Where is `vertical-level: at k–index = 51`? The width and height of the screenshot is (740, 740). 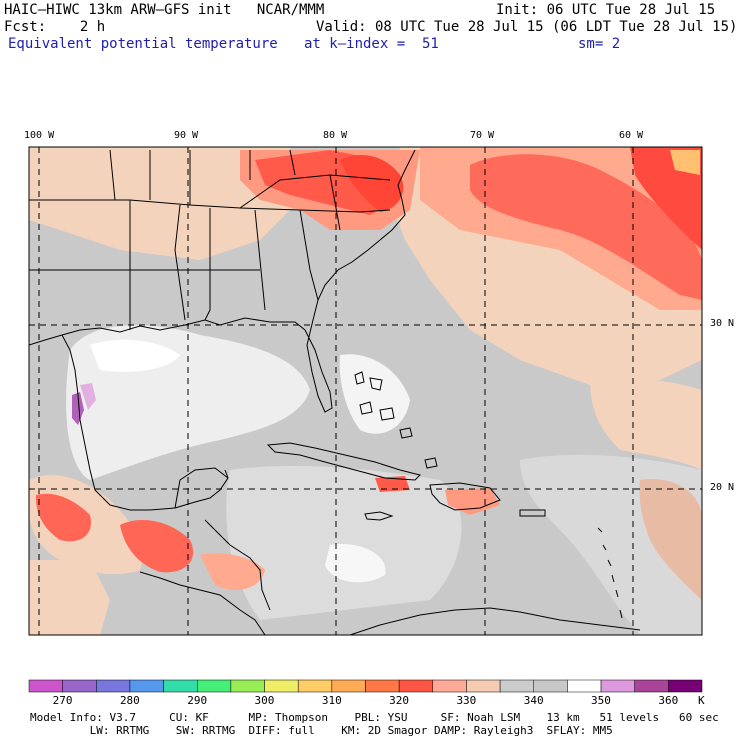
vertical-level: at k–index = 51 is located at coordinates (371, 44).